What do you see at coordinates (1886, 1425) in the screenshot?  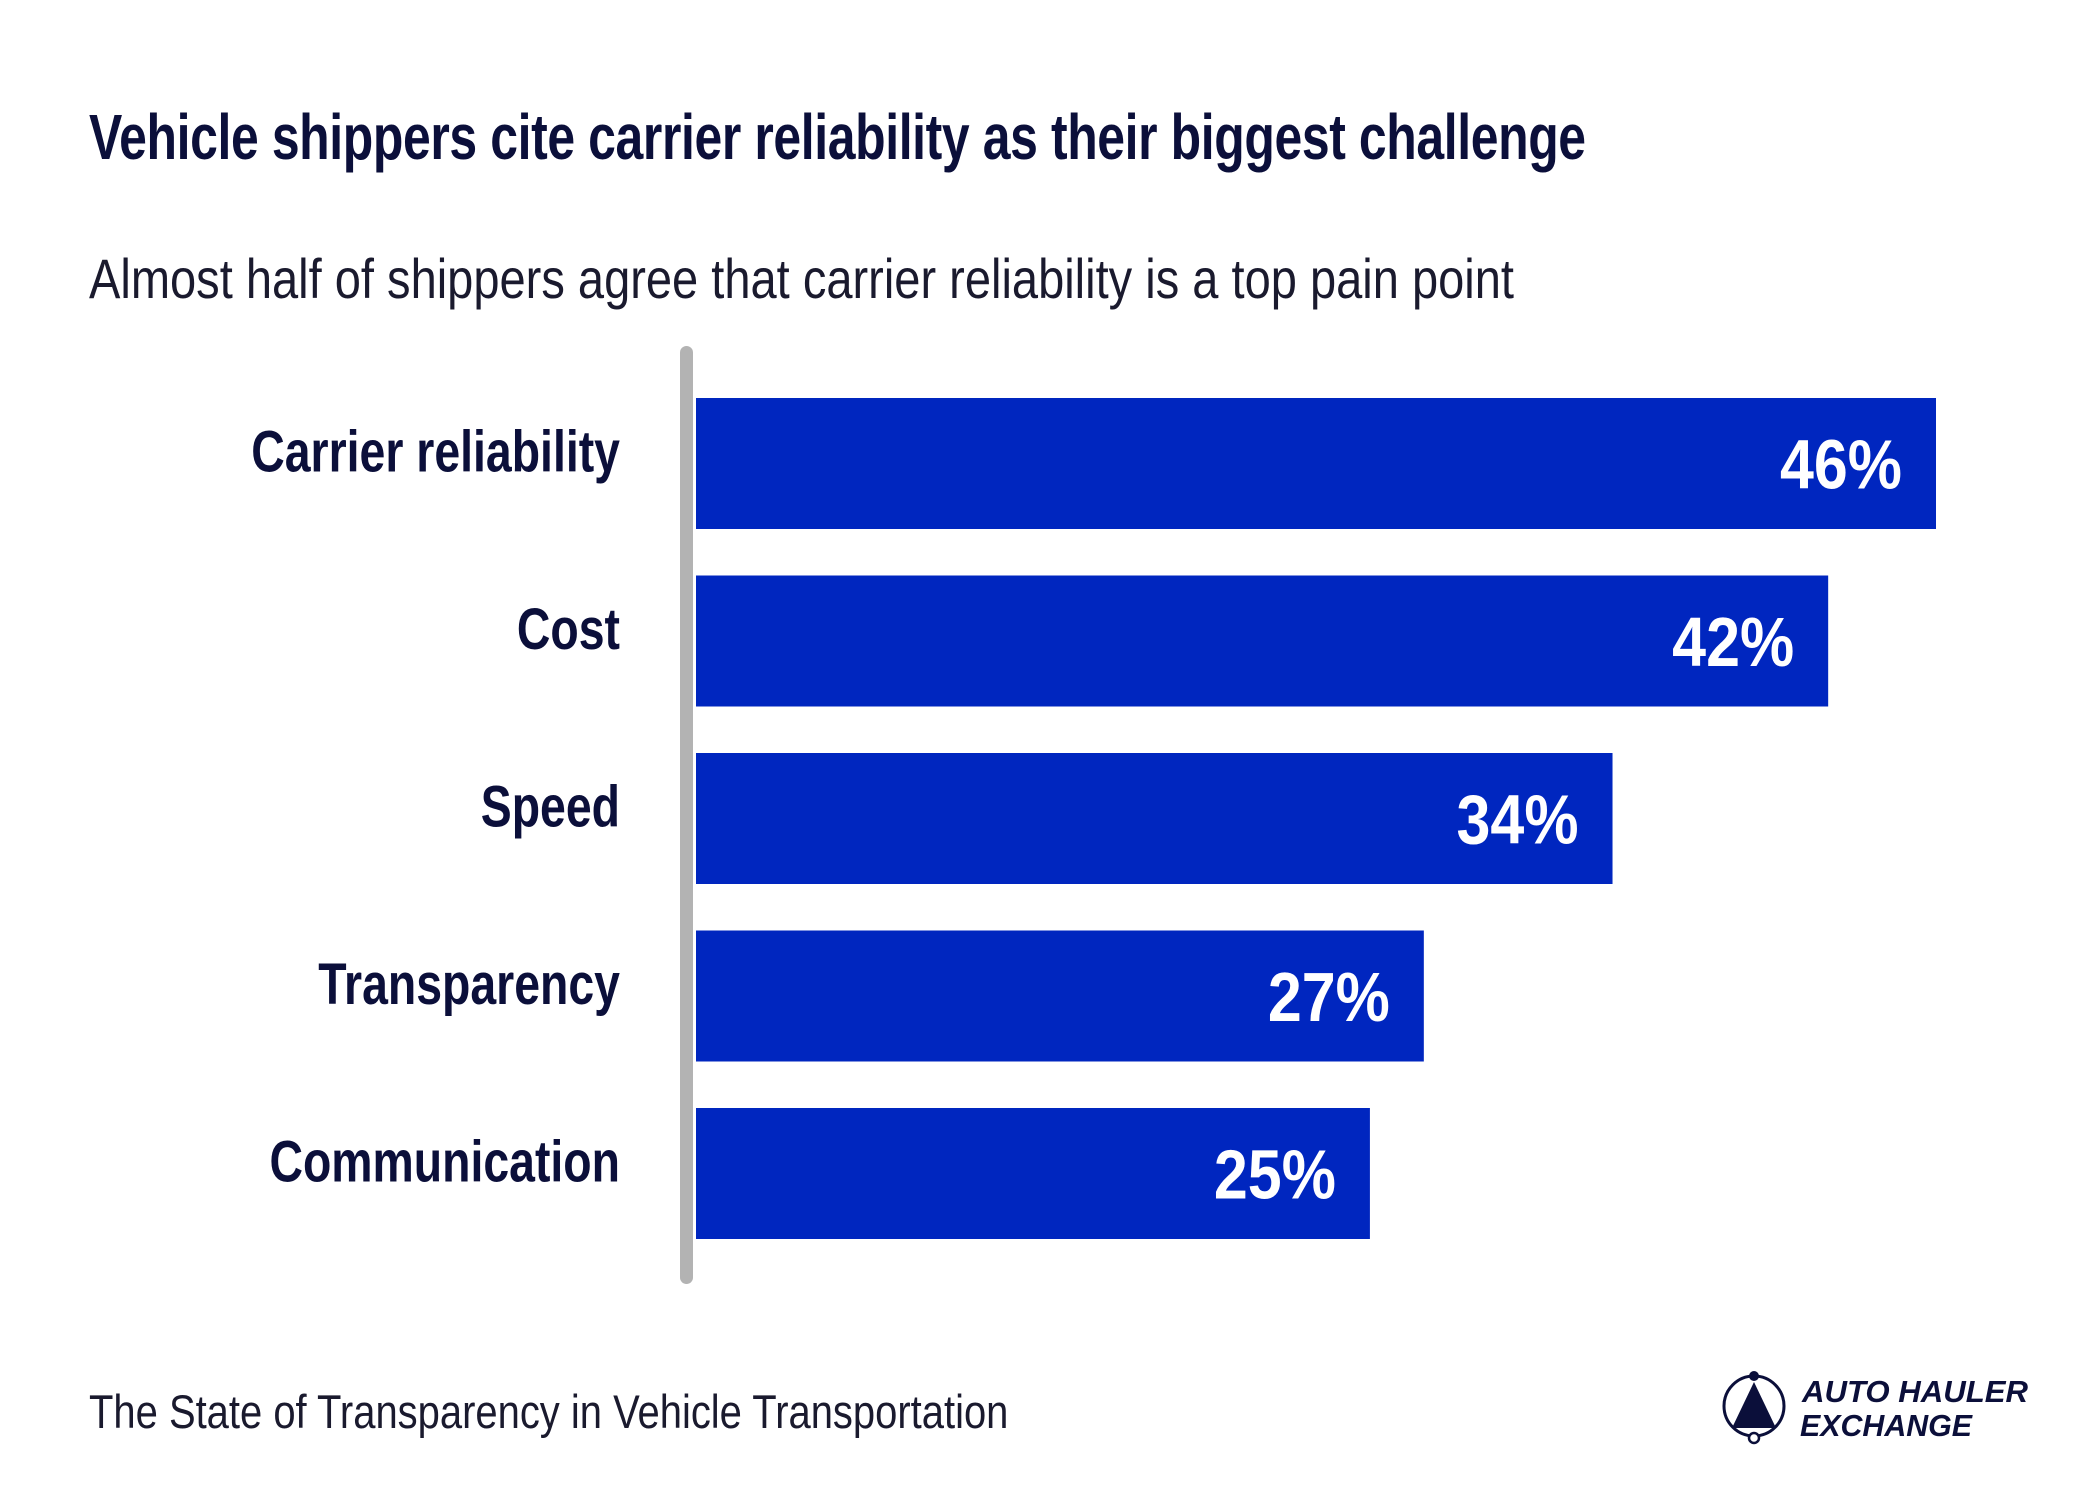 I see `logo-text-line2: EXCHANGE` at bounding box center [1886, 1425].